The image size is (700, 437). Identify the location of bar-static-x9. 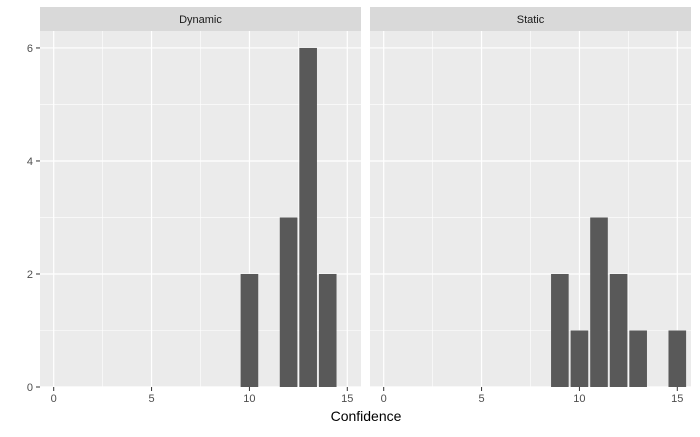
(560, 330).